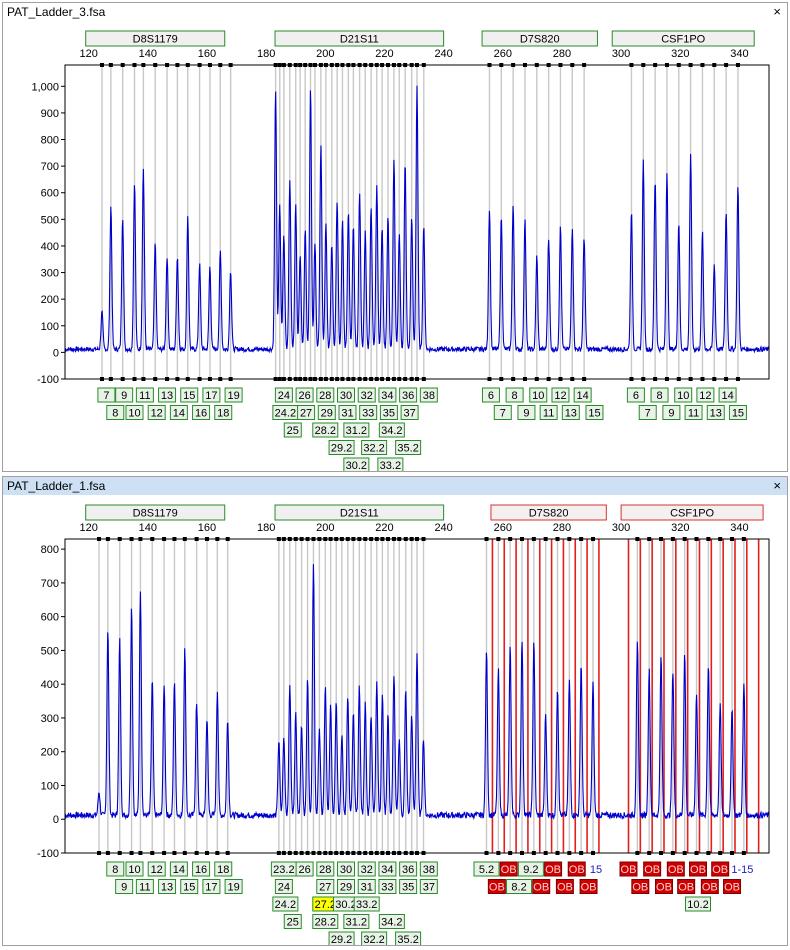 This screenshot has width=790, height=950. I want to click on allele-label: 32.2, so click(374, 447).